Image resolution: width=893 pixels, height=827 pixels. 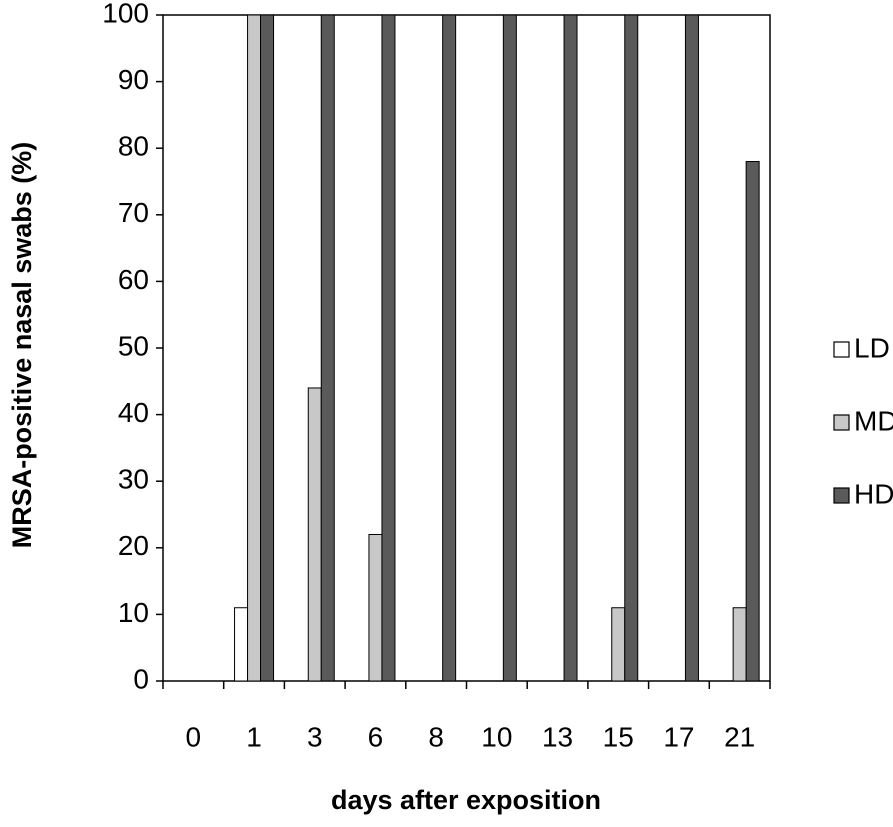 What do you see at coordinates (678, 736) in the screenshot?
I see `x-tick-label: 17` at bounding box center [678, 736].